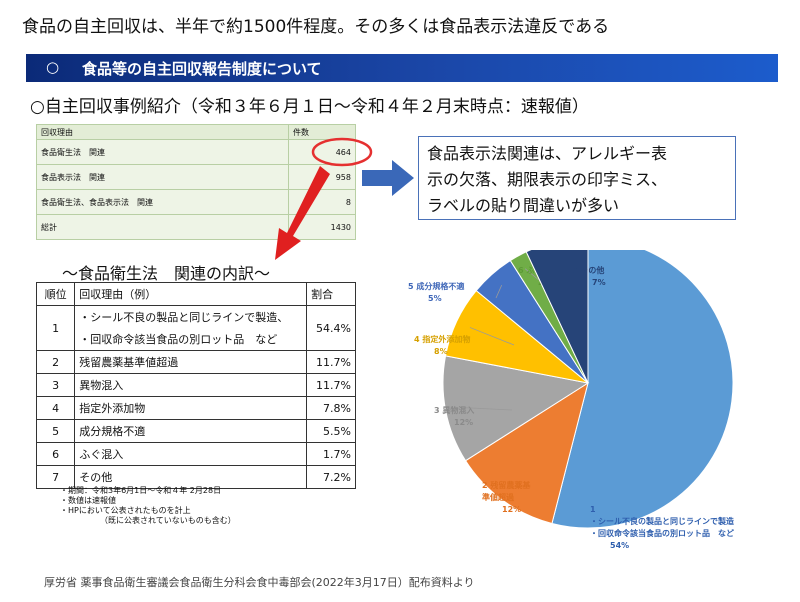 This screenshot has width=800, height=602. What do you see at coordinates (191, 385) in the screenshot?
I see `reason-cell: 異物混入` at bounding box center [191, 385].